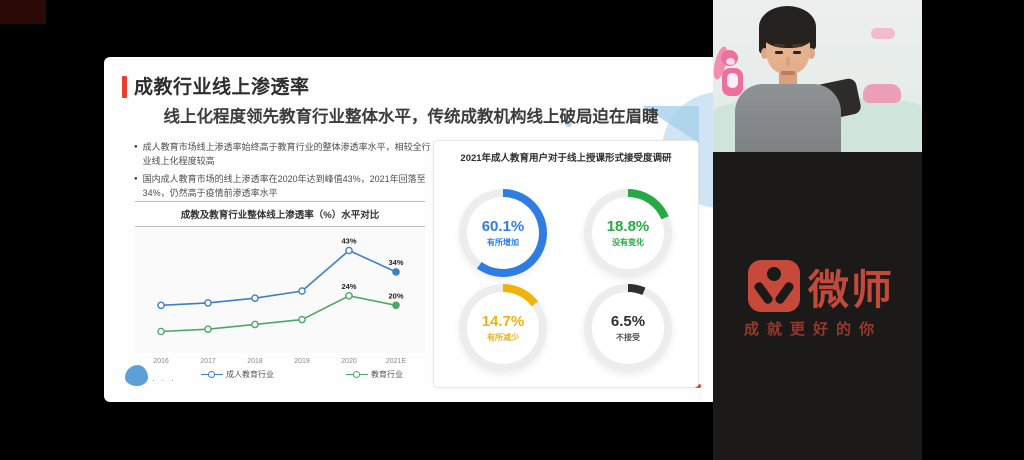 The width and height of the screenshot is (1024, 460). What do you see at coordinates (411, 117) in the screenshot?
I see `slide-subtitle: 线上化程度领先教育行业整体水平，传统成教机构线上破局迫在眉睫` at bounding box center [411, 117].